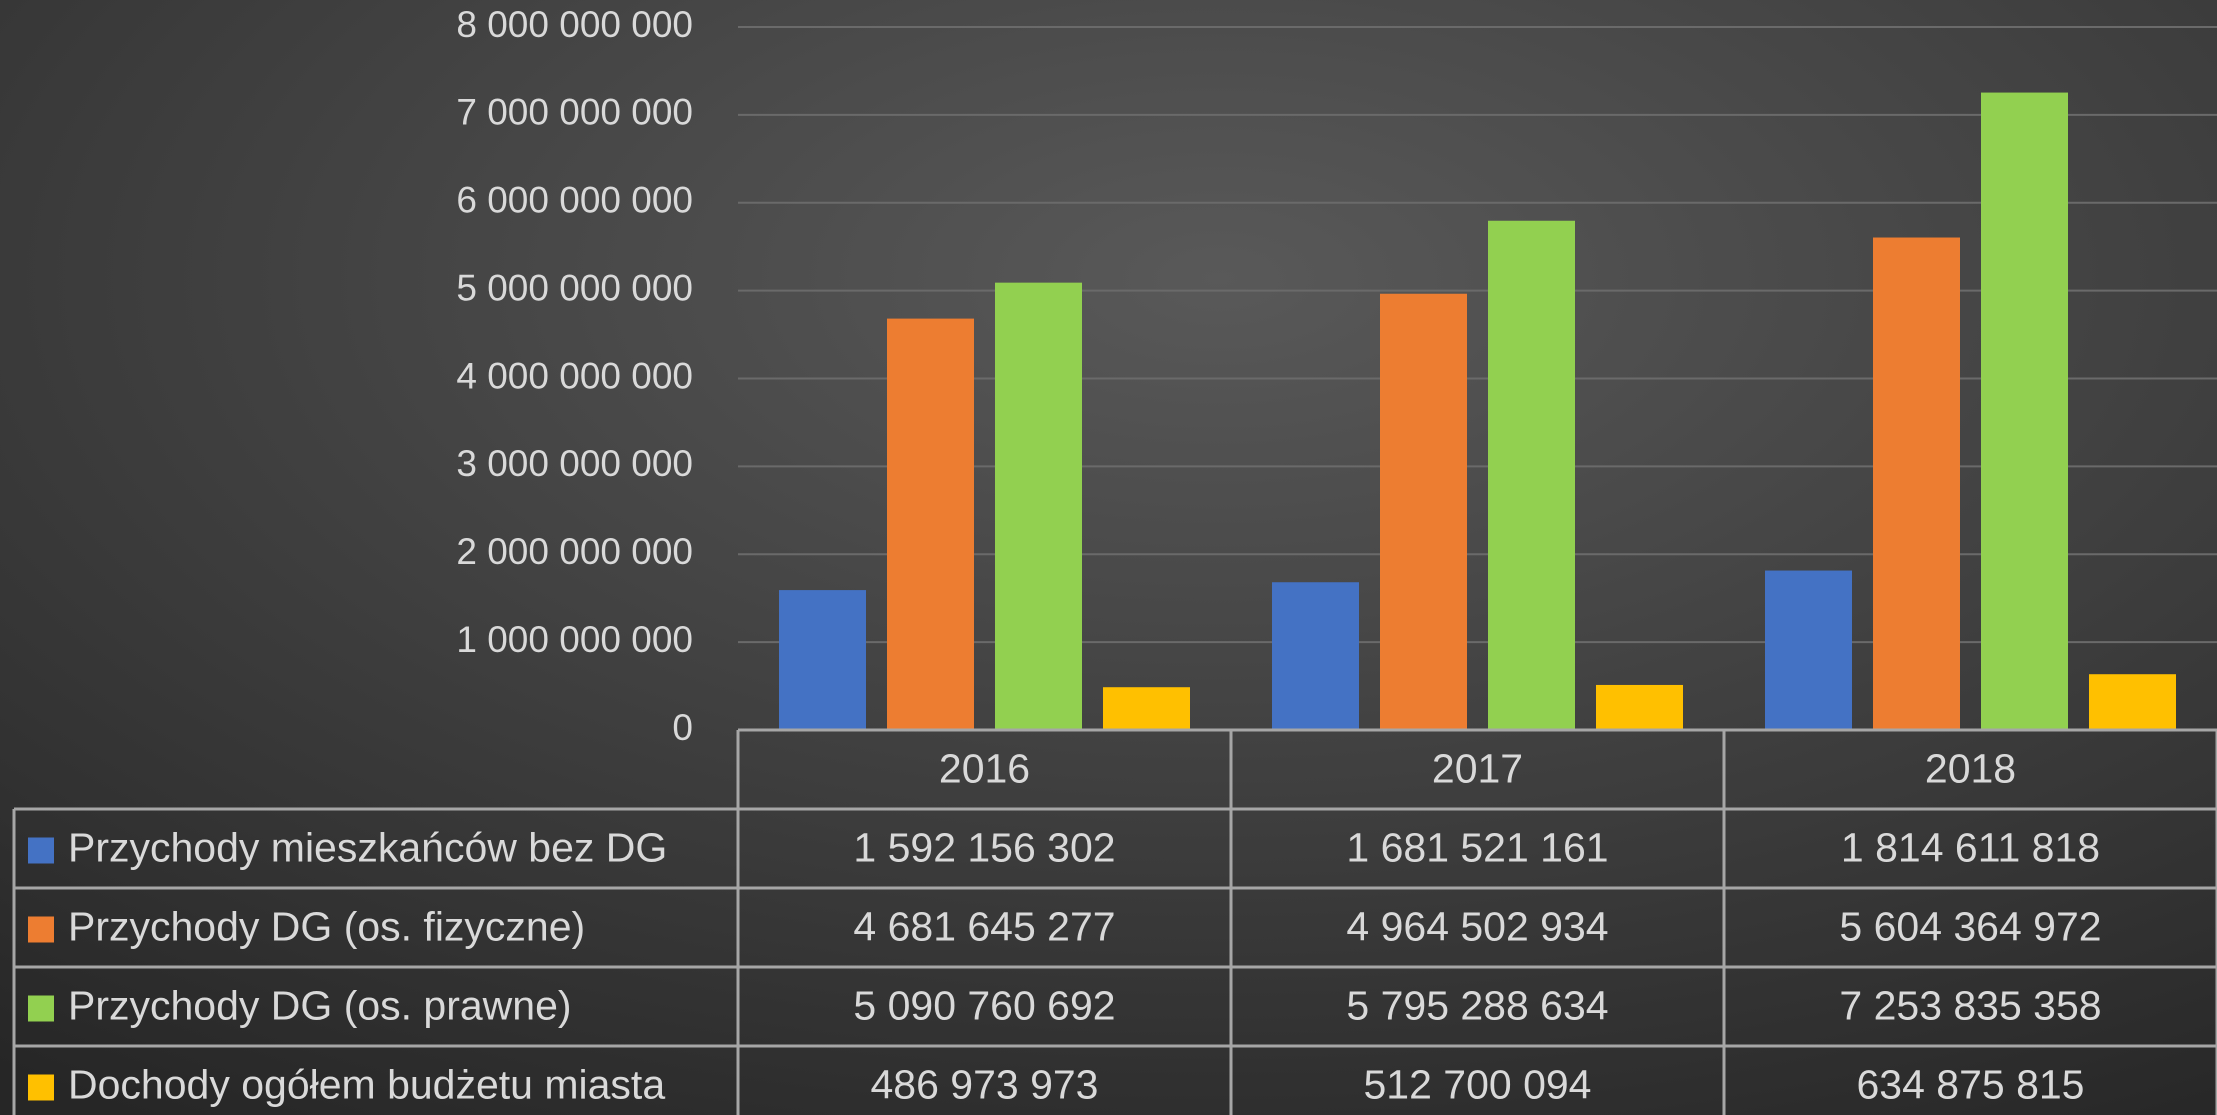  I want to click on legend-label: Dochody ogółem budżetu miasta, so click(366, 1084).